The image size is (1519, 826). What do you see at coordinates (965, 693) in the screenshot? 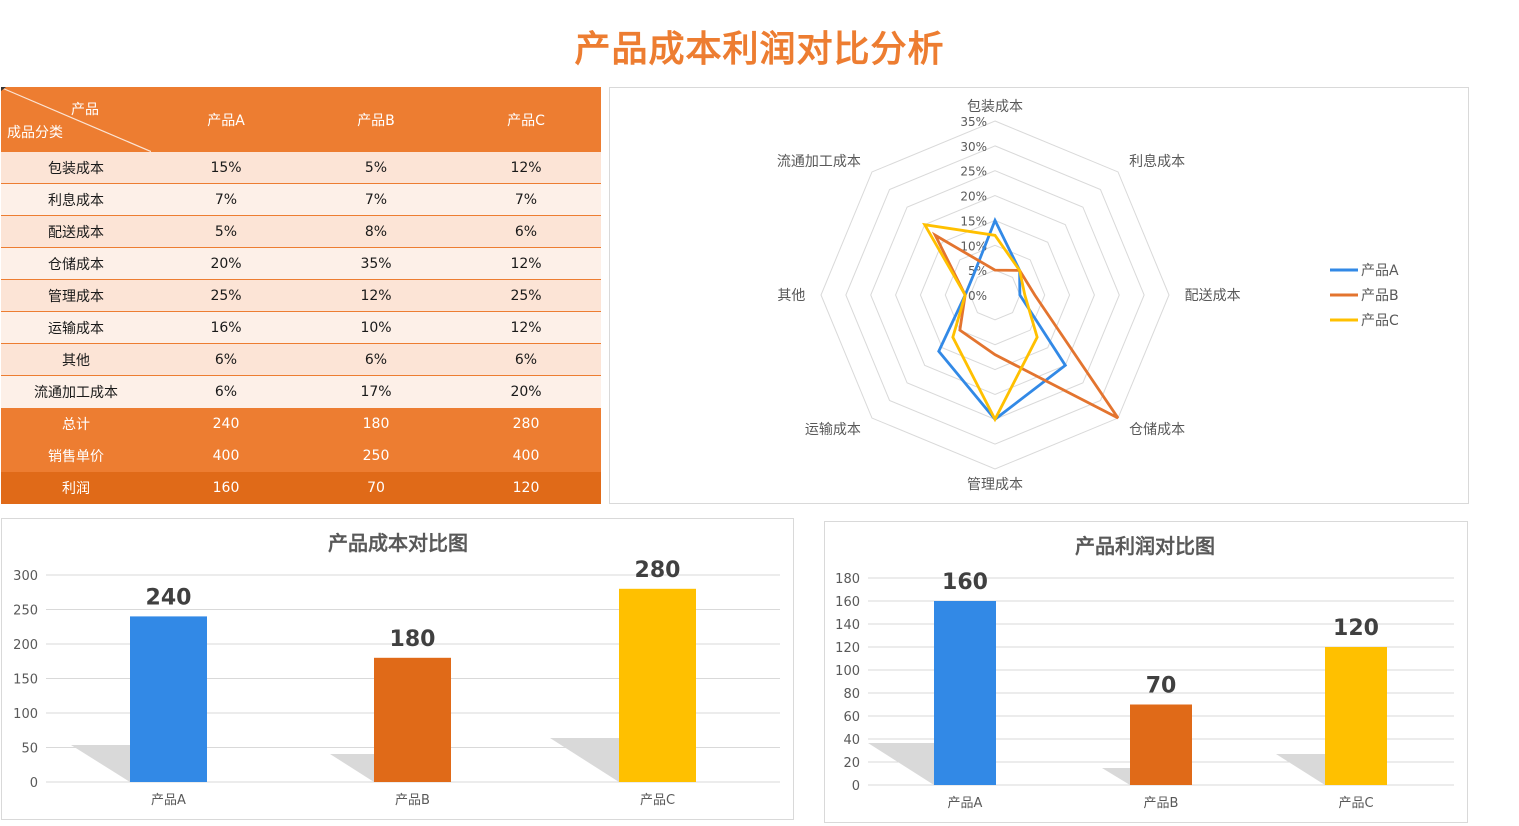
I see `bar-产品A` at bounding box center [965, 693].